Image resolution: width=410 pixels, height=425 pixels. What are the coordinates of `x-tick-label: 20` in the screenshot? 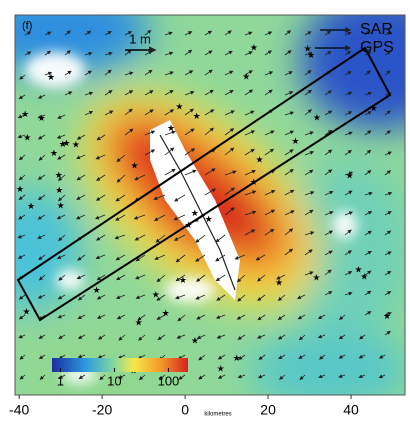 It's located at (268, 410).